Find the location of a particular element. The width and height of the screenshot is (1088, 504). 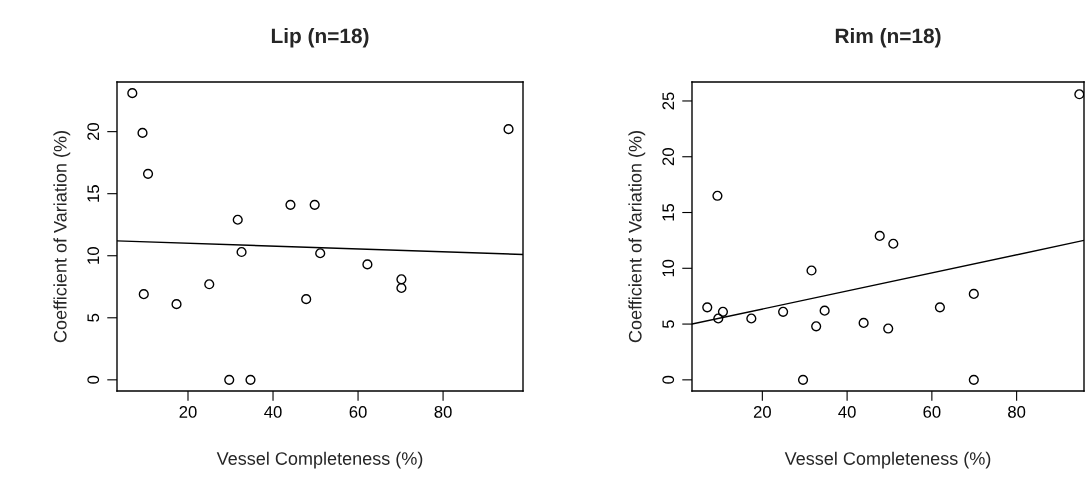

chart-title: Rim (n=18) is located at coordinates (888, 38).